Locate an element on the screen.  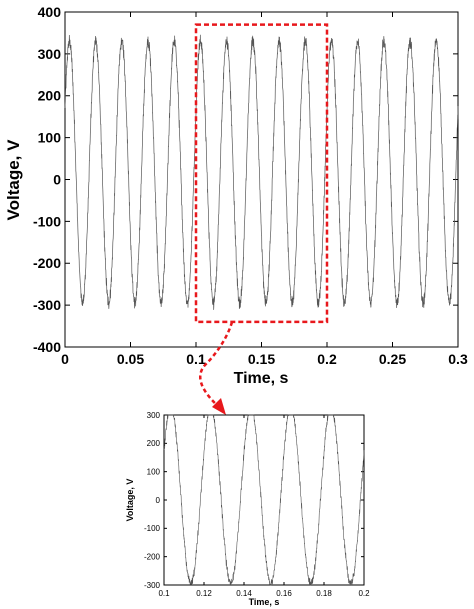
zoom-plot-frame is located at coordinates (264, 500).